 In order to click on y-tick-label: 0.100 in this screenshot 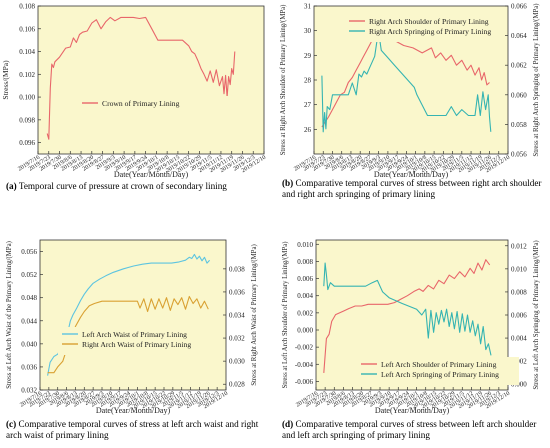, I will do `click(27, 98)`.